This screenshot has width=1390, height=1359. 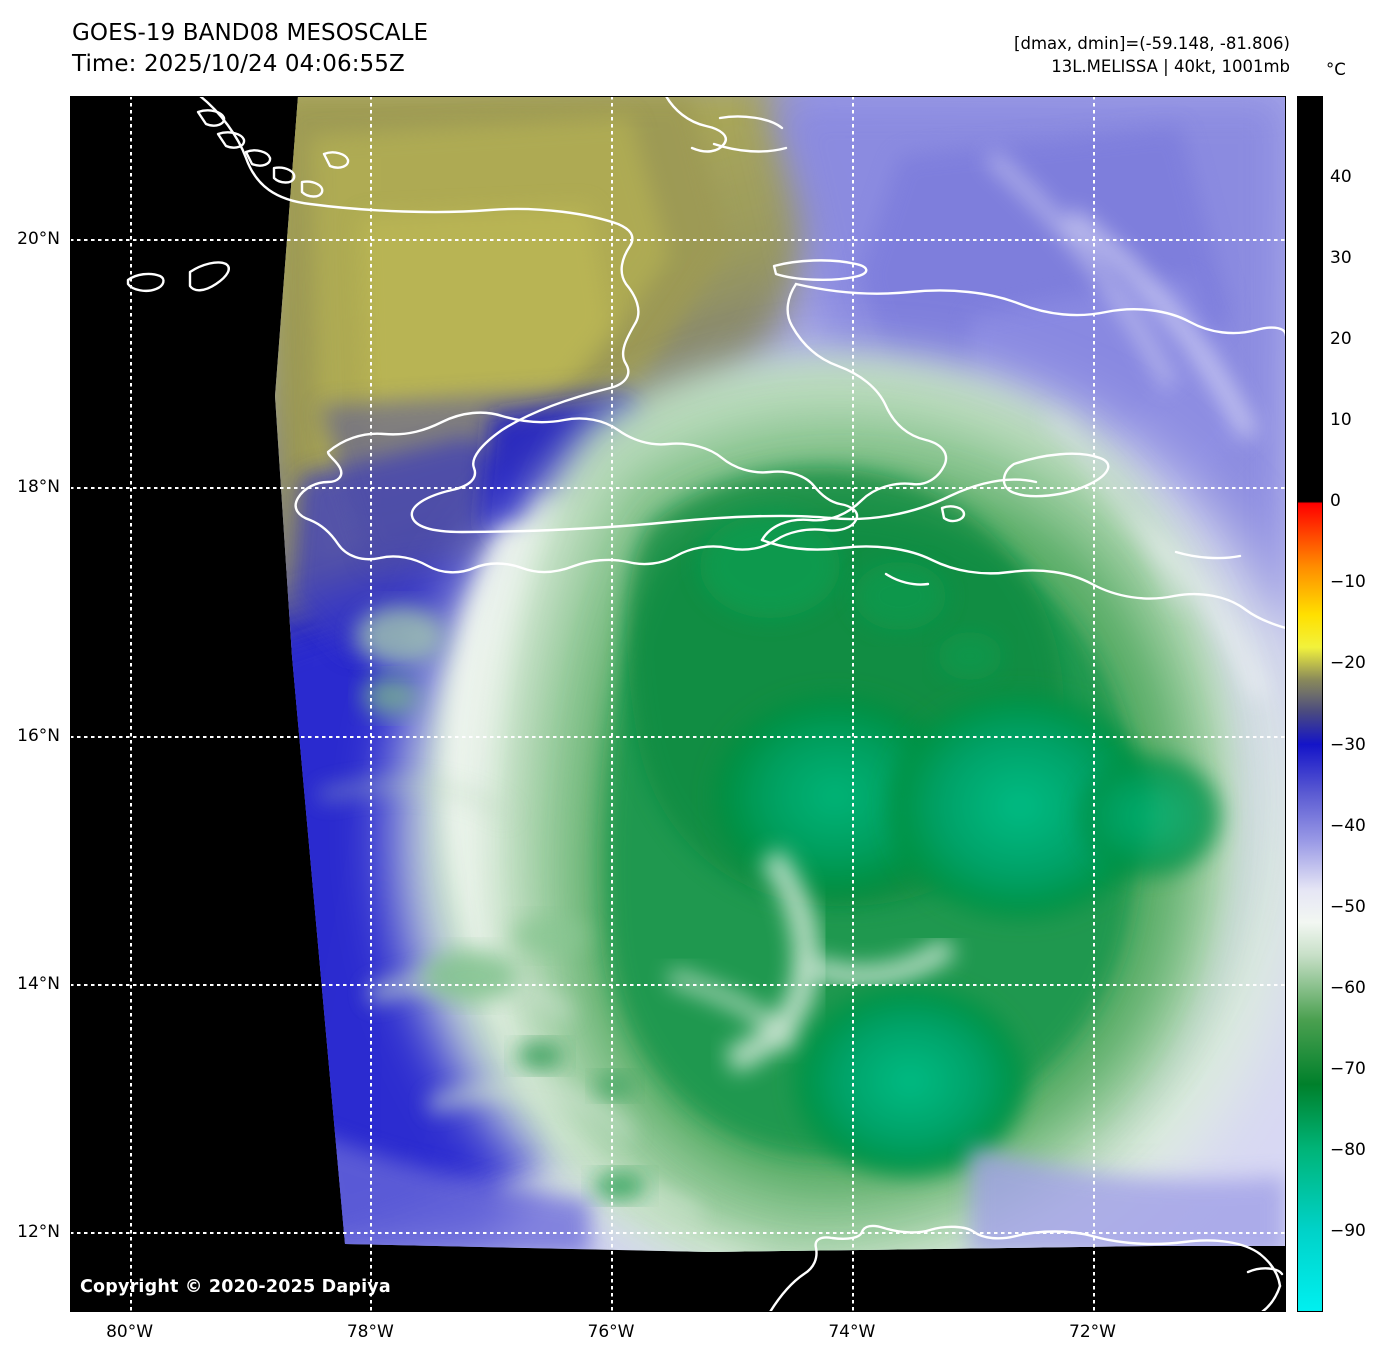 What do you see at coordinates (1341, 339) in the screenshot?
I see `colorbar-tick-label: 20` at bounding box center [1341, 339].